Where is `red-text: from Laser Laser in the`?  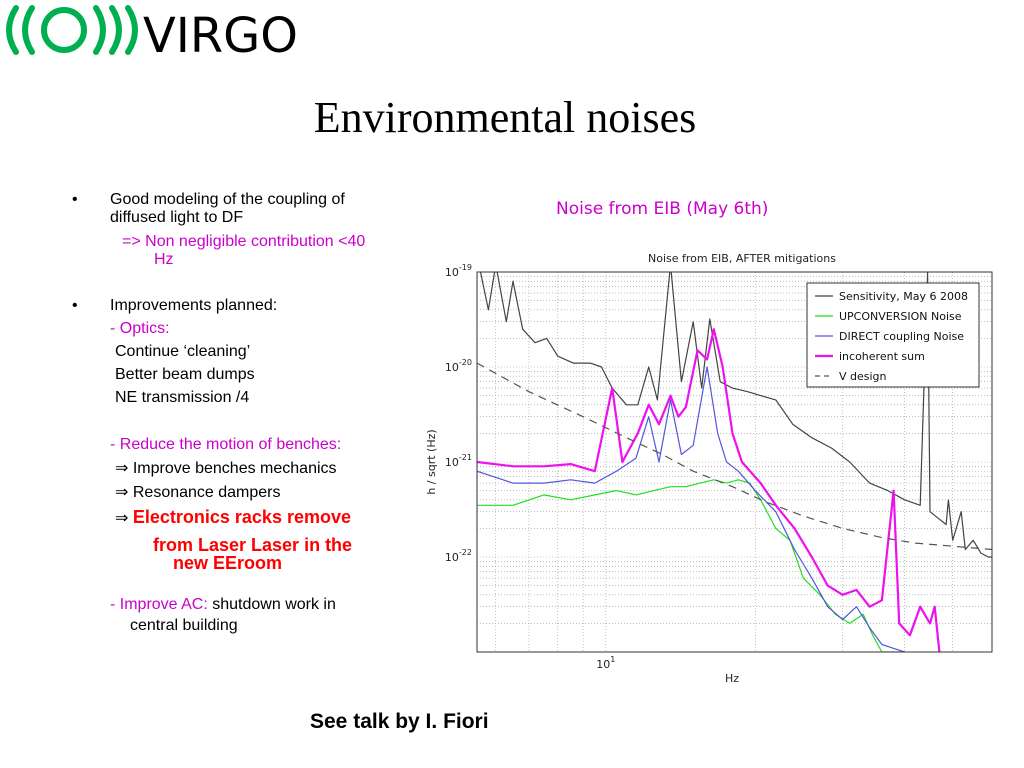
red-text: from Laser Laser in the is located at coordinates (253, 545).